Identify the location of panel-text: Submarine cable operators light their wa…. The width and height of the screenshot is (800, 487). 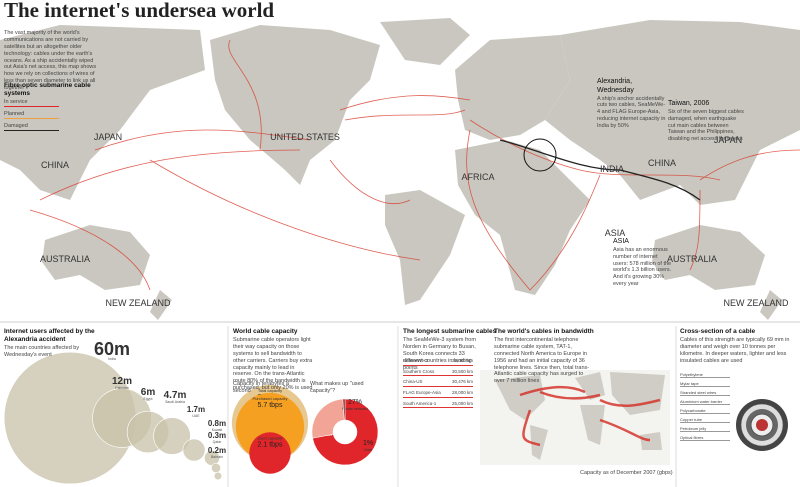
(273, 364).